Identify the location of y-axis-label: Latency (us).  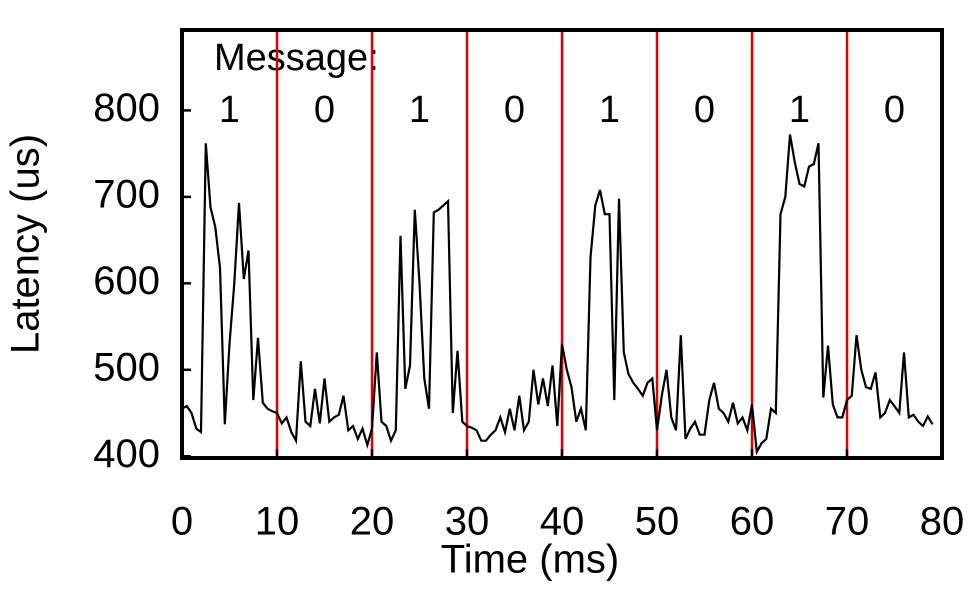
(26, 244).